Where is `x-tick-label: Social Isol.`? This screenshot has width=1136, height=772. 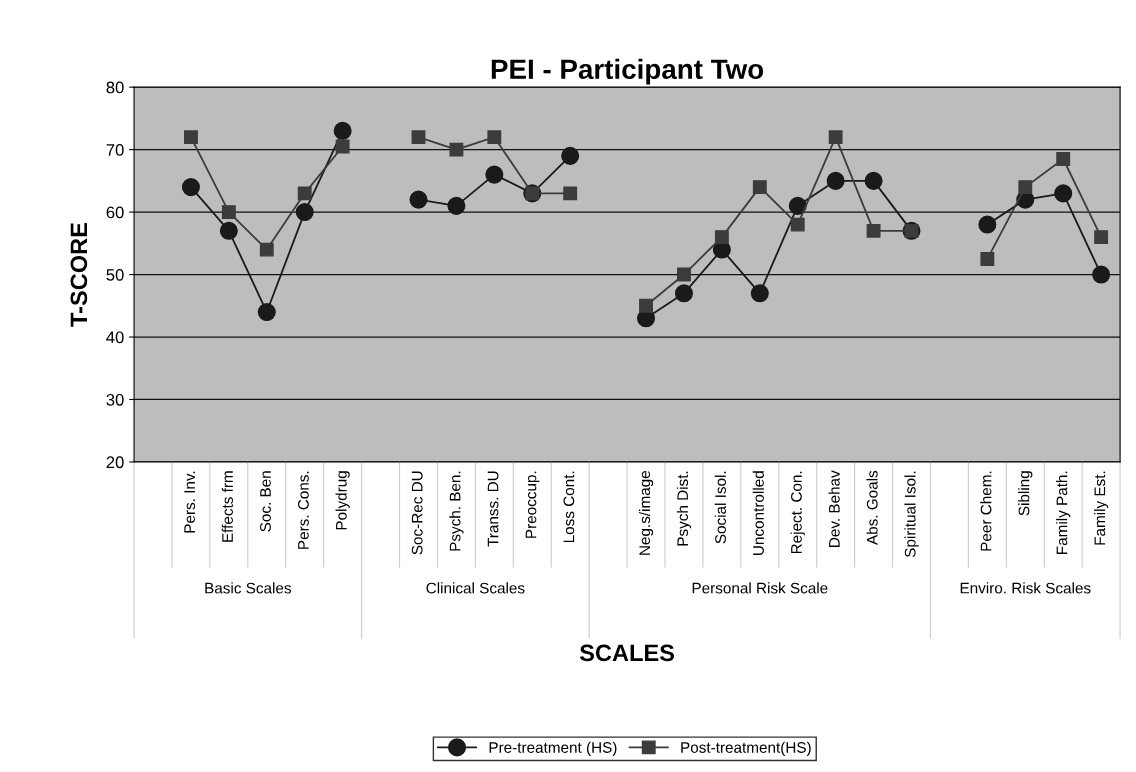
x-tick-label: Social Isol. is located at coordinates (720, 507).